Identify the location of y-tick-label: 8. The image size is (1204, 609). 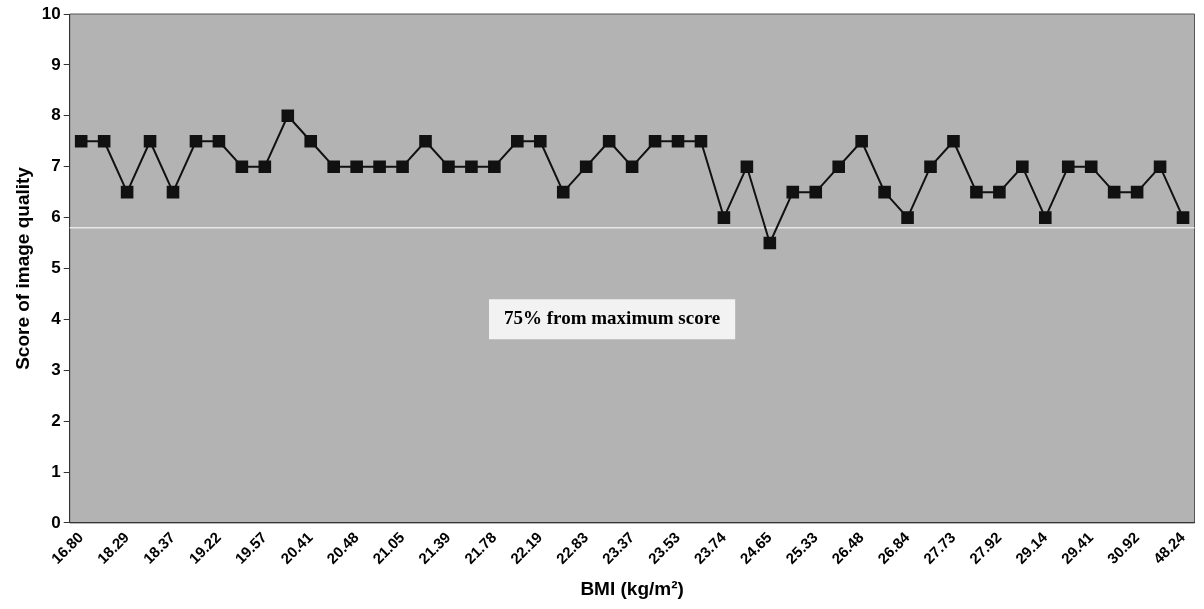
(56, 115).